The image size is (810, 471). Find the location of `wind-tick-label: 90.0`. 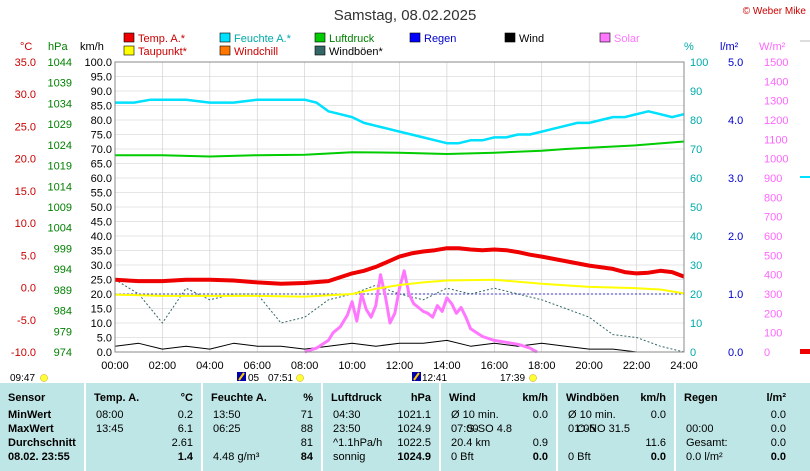

wind-tick-label: 90.0 is located at coordinates (101, 92).